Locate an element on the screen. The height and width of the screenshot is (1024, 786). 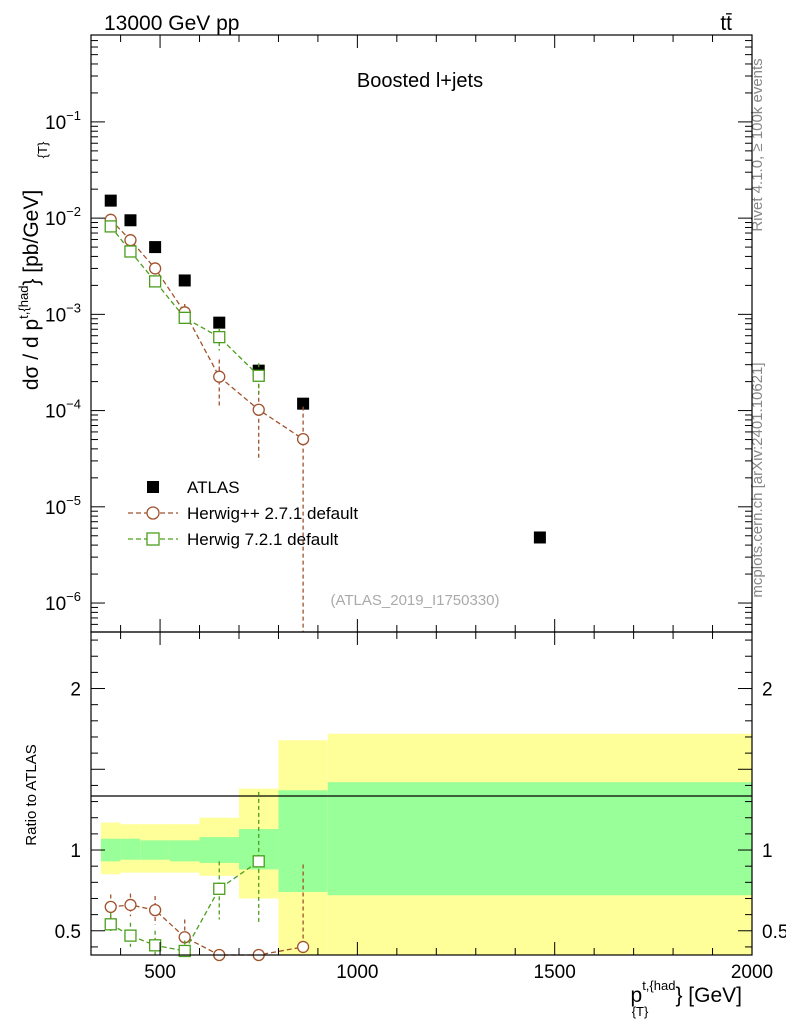
legend-label-herwig7: Herwig 7.2.1 default is located at coordinates (262, 539).